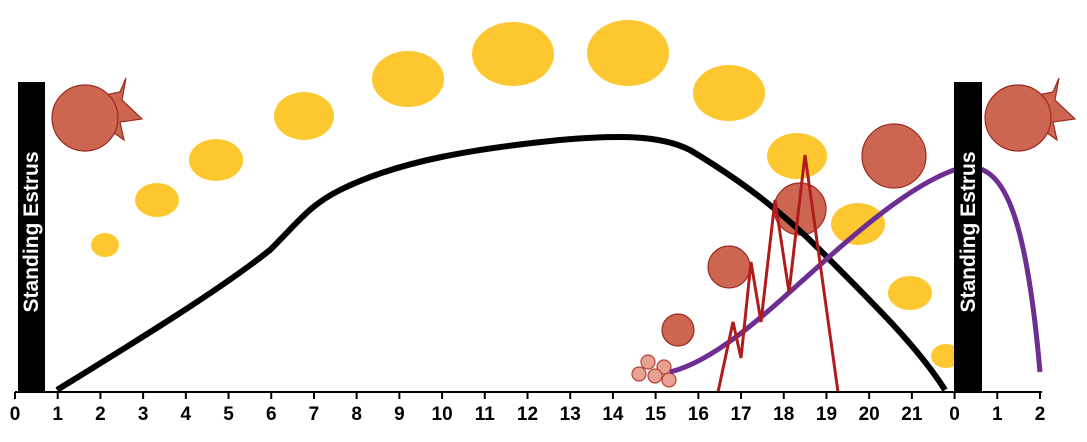 The height and width of the screenshot is (442, 1087). What do you see at coordinates (186, 414) in the screenshot?
I see `day-label: 4` at bounding box center [186, 414].